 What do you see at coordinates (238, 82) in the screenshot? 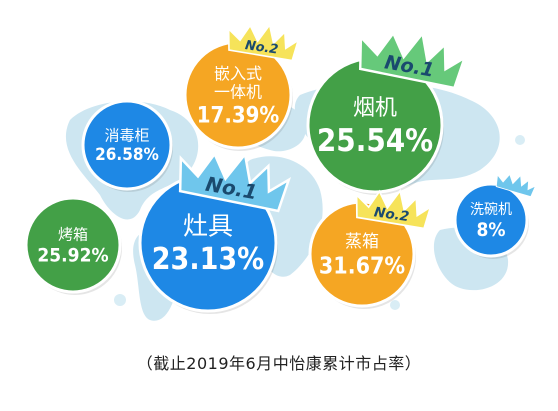
I see `bubble-category-label: 嵌入式一体机` at bounding box center [238, 82].